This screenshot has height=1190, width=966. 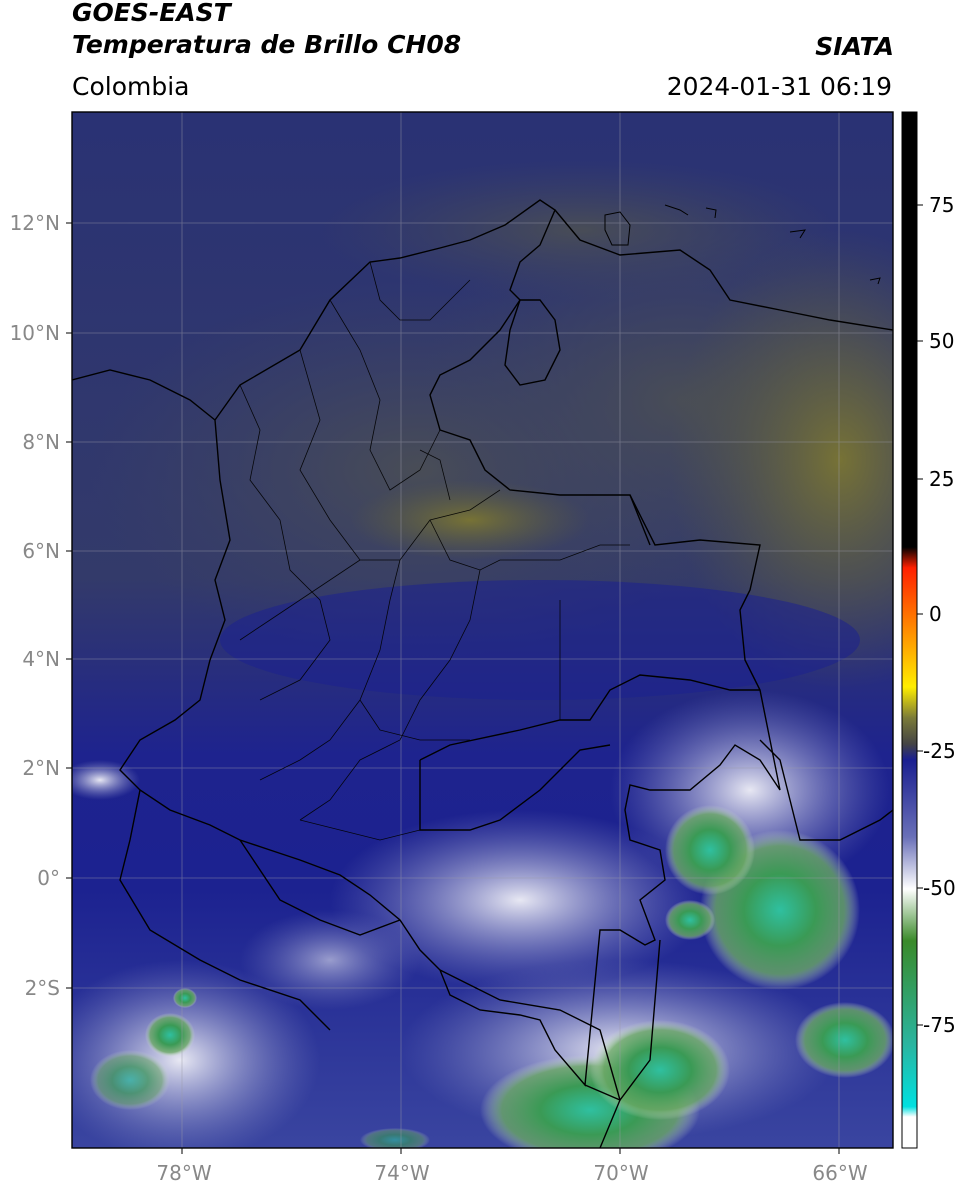 I want to click on colorbar-label-25: 25, so click(x=941, y=479).